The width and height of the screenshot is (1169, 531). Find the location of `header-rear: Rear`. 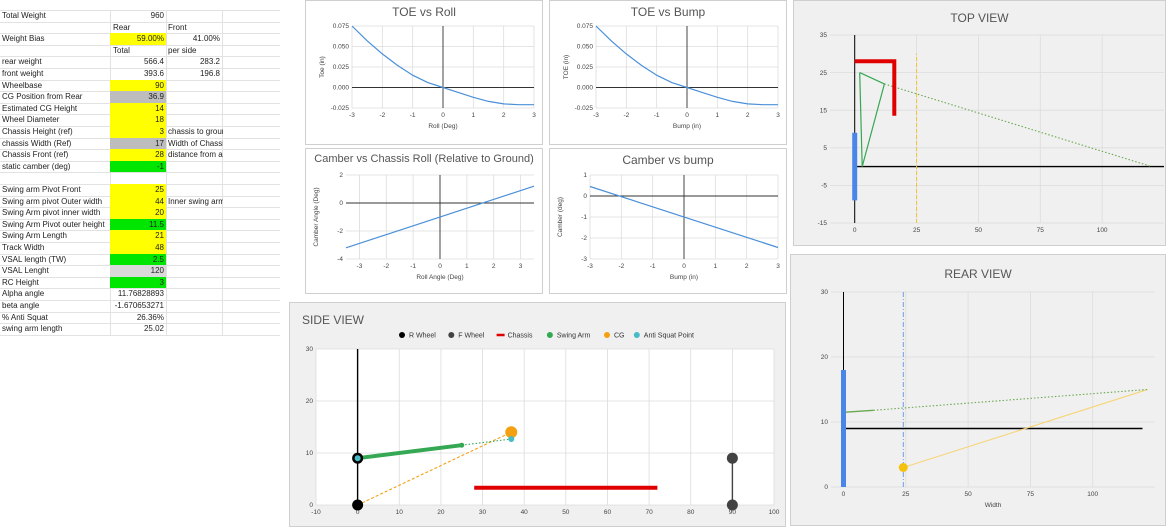

header-rear: Rear is located at coordinates (122, 27).